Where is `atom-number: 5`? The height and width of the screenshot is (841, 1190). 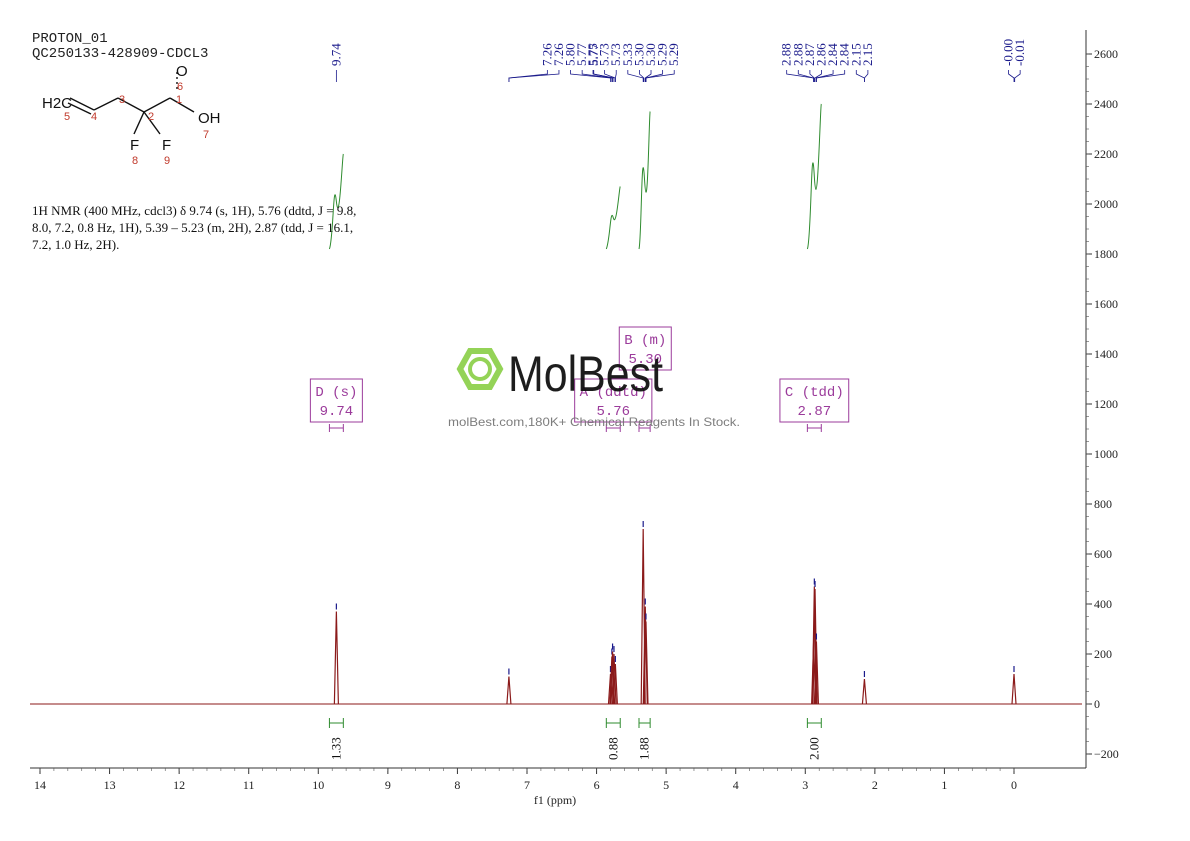 atom-number: 5 is located at coordinates (67, 117).